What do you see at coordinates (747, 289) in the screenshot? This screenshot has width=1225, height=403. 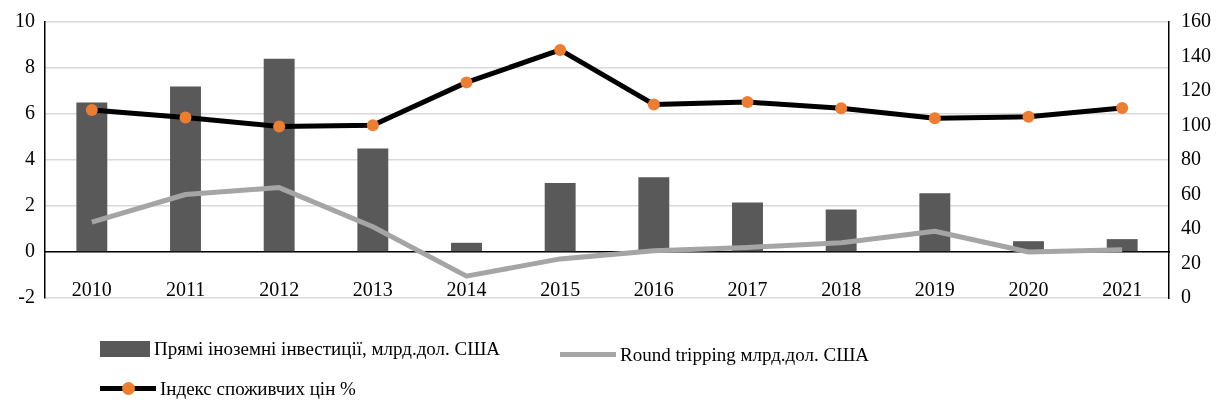 I see `x-tick-label: 2017` at bounding box center [747, 289].